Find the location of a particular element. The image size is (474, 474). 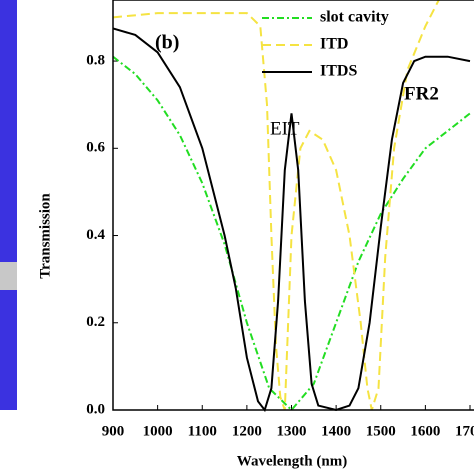

x-tick-label: 1500 is located at coordinates (381, 431).